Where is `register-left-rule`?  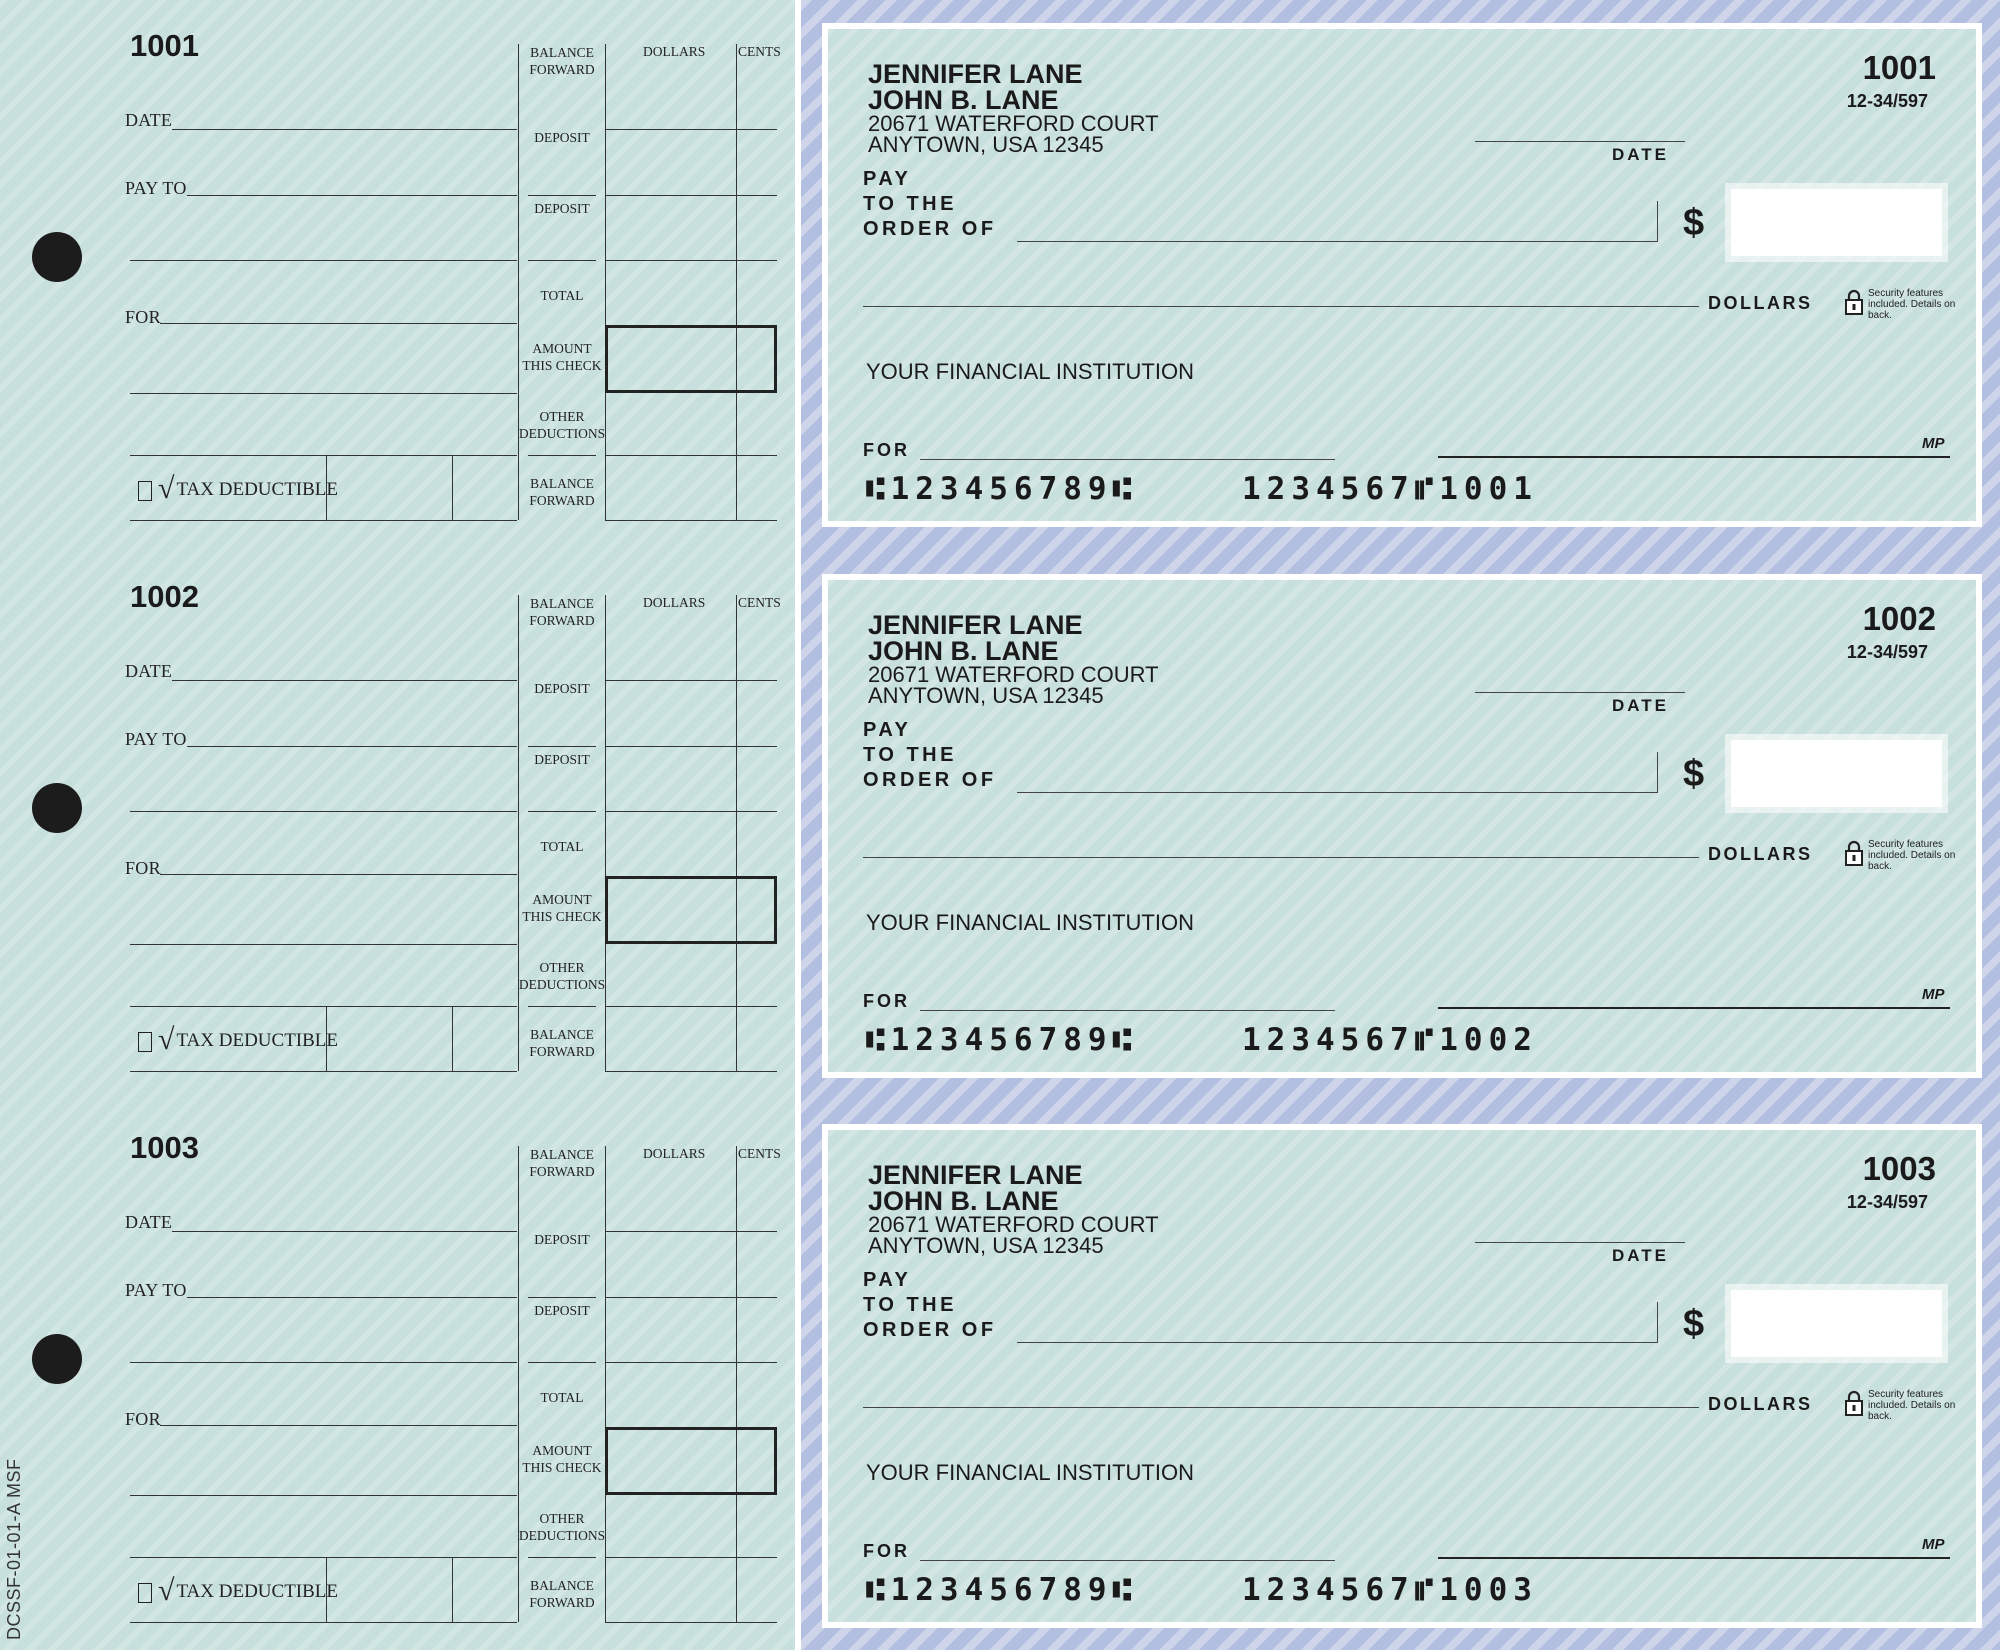 register-left-rule is located at coordinates (518, 1384).